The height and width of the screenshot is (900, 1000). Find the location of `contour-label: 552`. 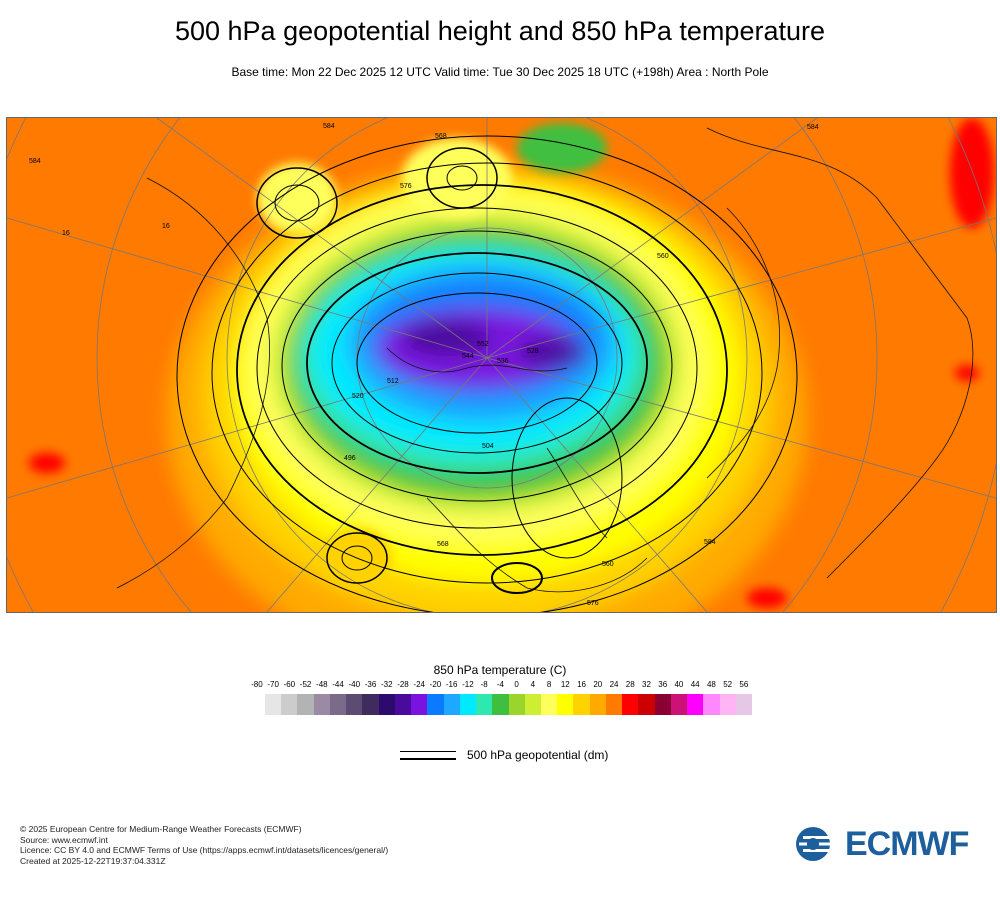

contour-label: 552 is located at coordinates (483, 344).